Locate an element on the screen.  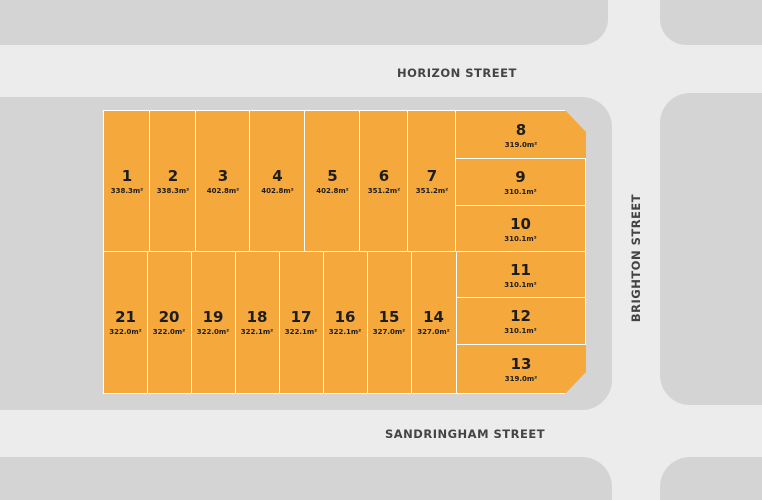
lot-13: 13 319.0m² is located at coordinates (520, 369).